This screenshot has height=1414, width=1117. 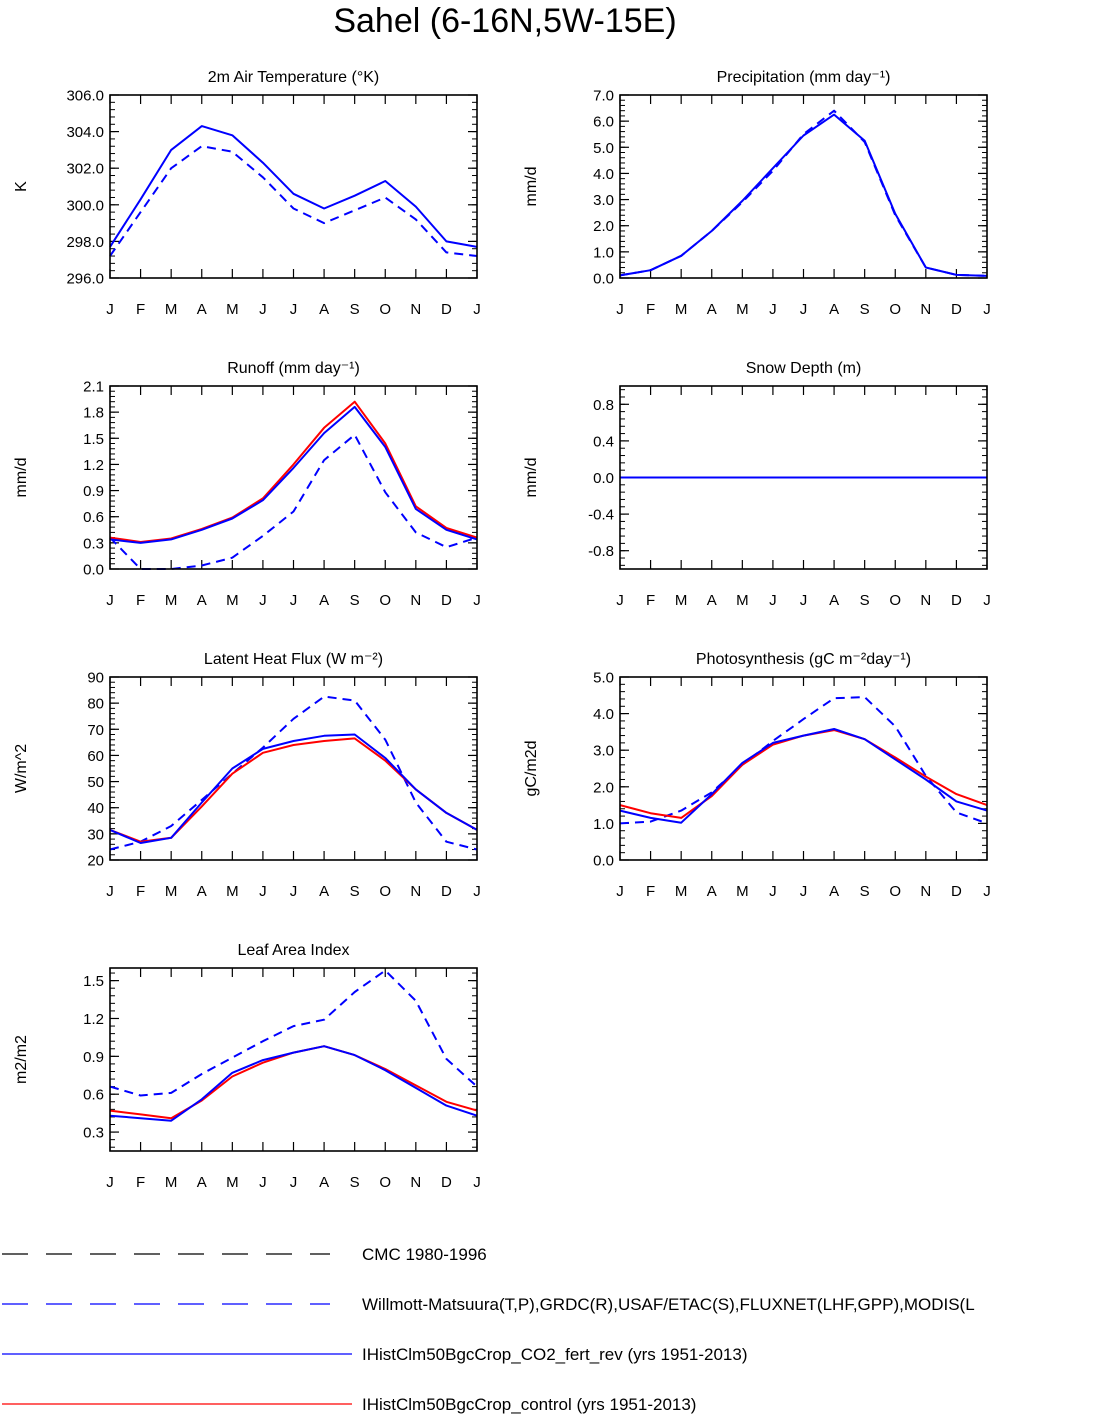 I want to click on y-tick-label: 304.0, so click(x=85, y=132).